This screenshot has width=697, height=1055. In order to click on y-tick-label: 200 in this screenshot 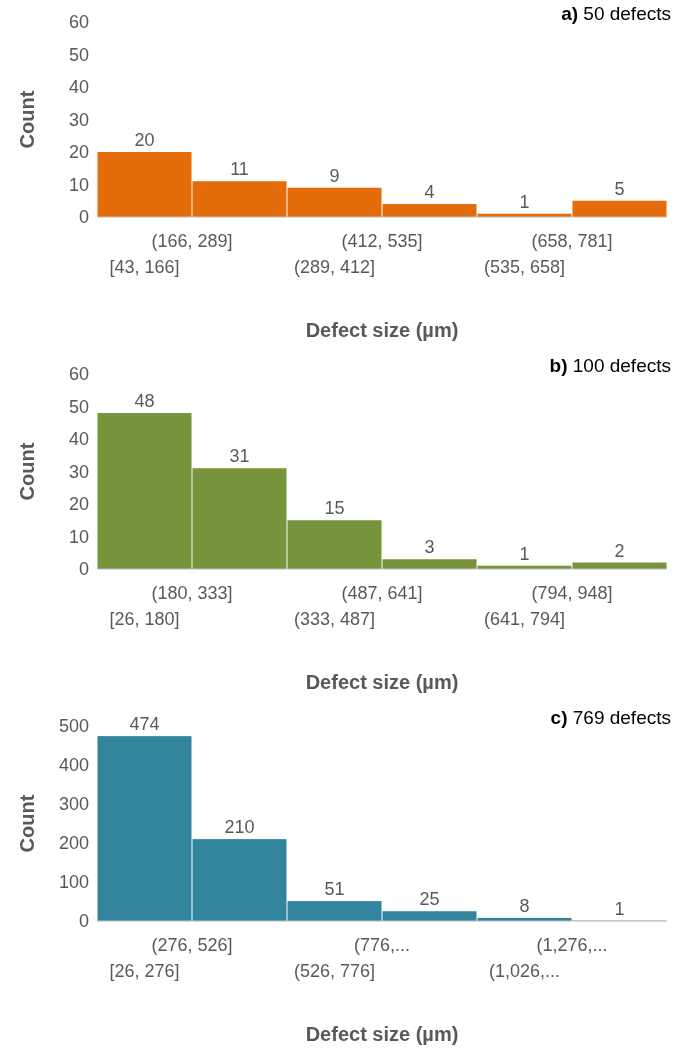, I will do `click(73, 843)`.